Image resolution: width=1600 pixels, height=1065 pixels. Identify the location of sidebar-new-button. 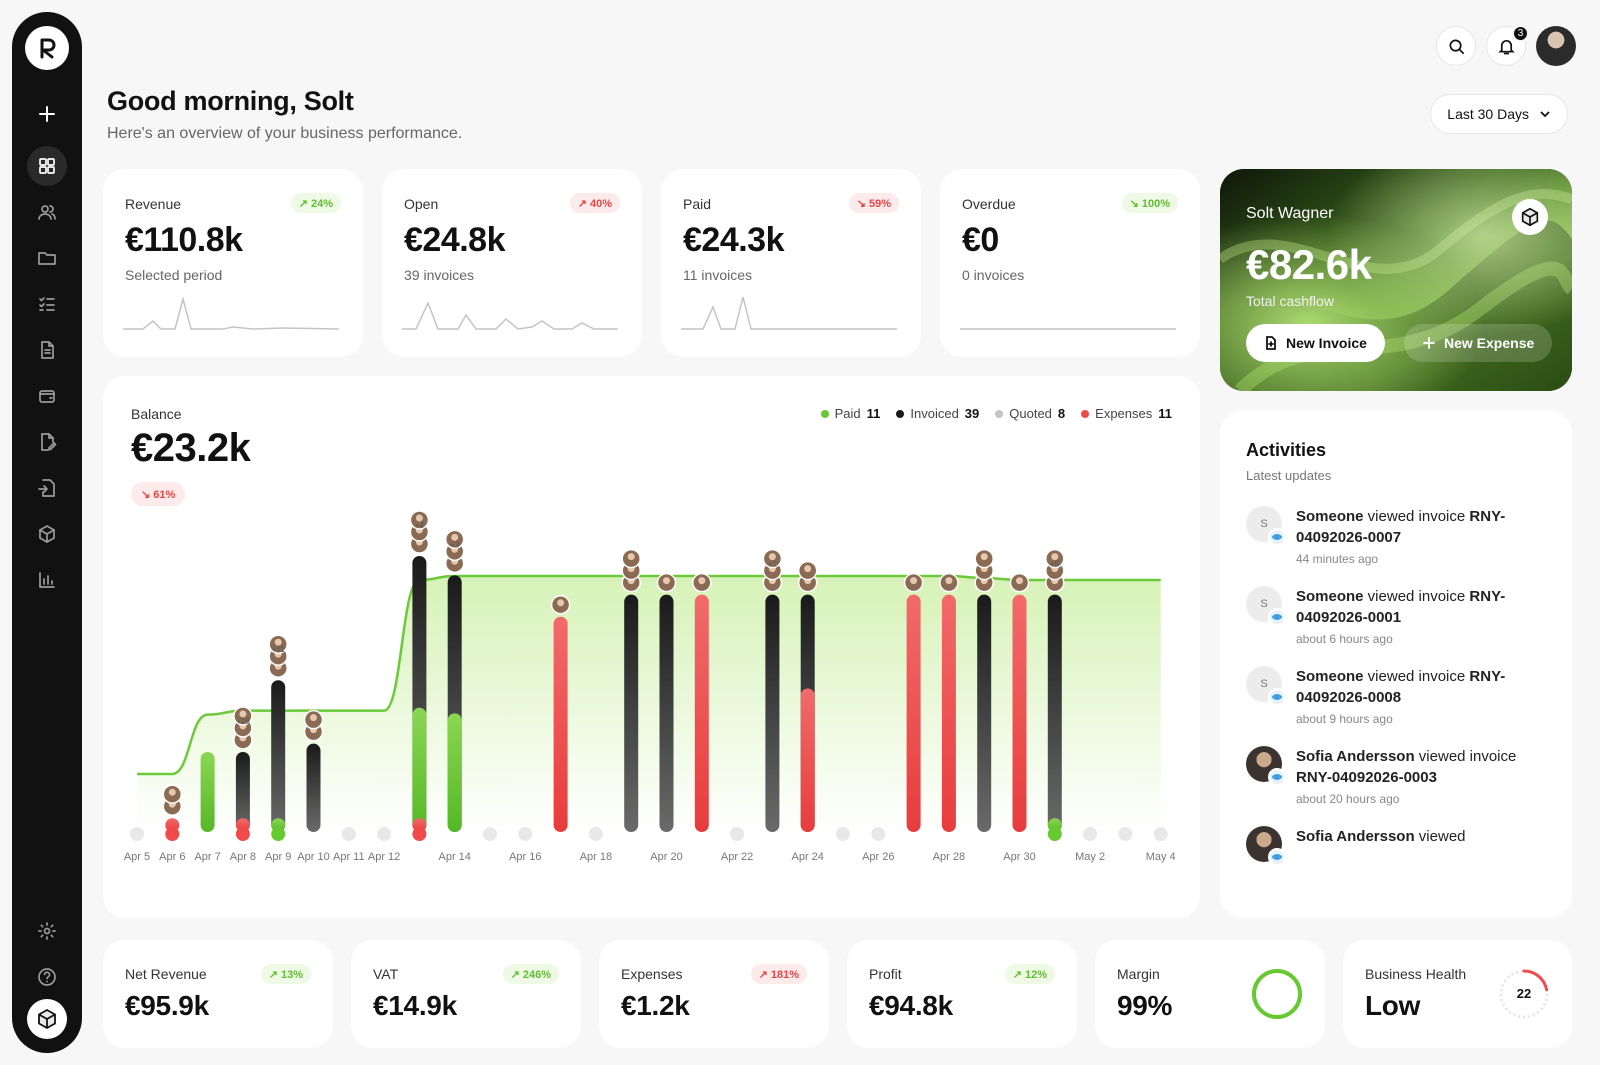
(47, 114).